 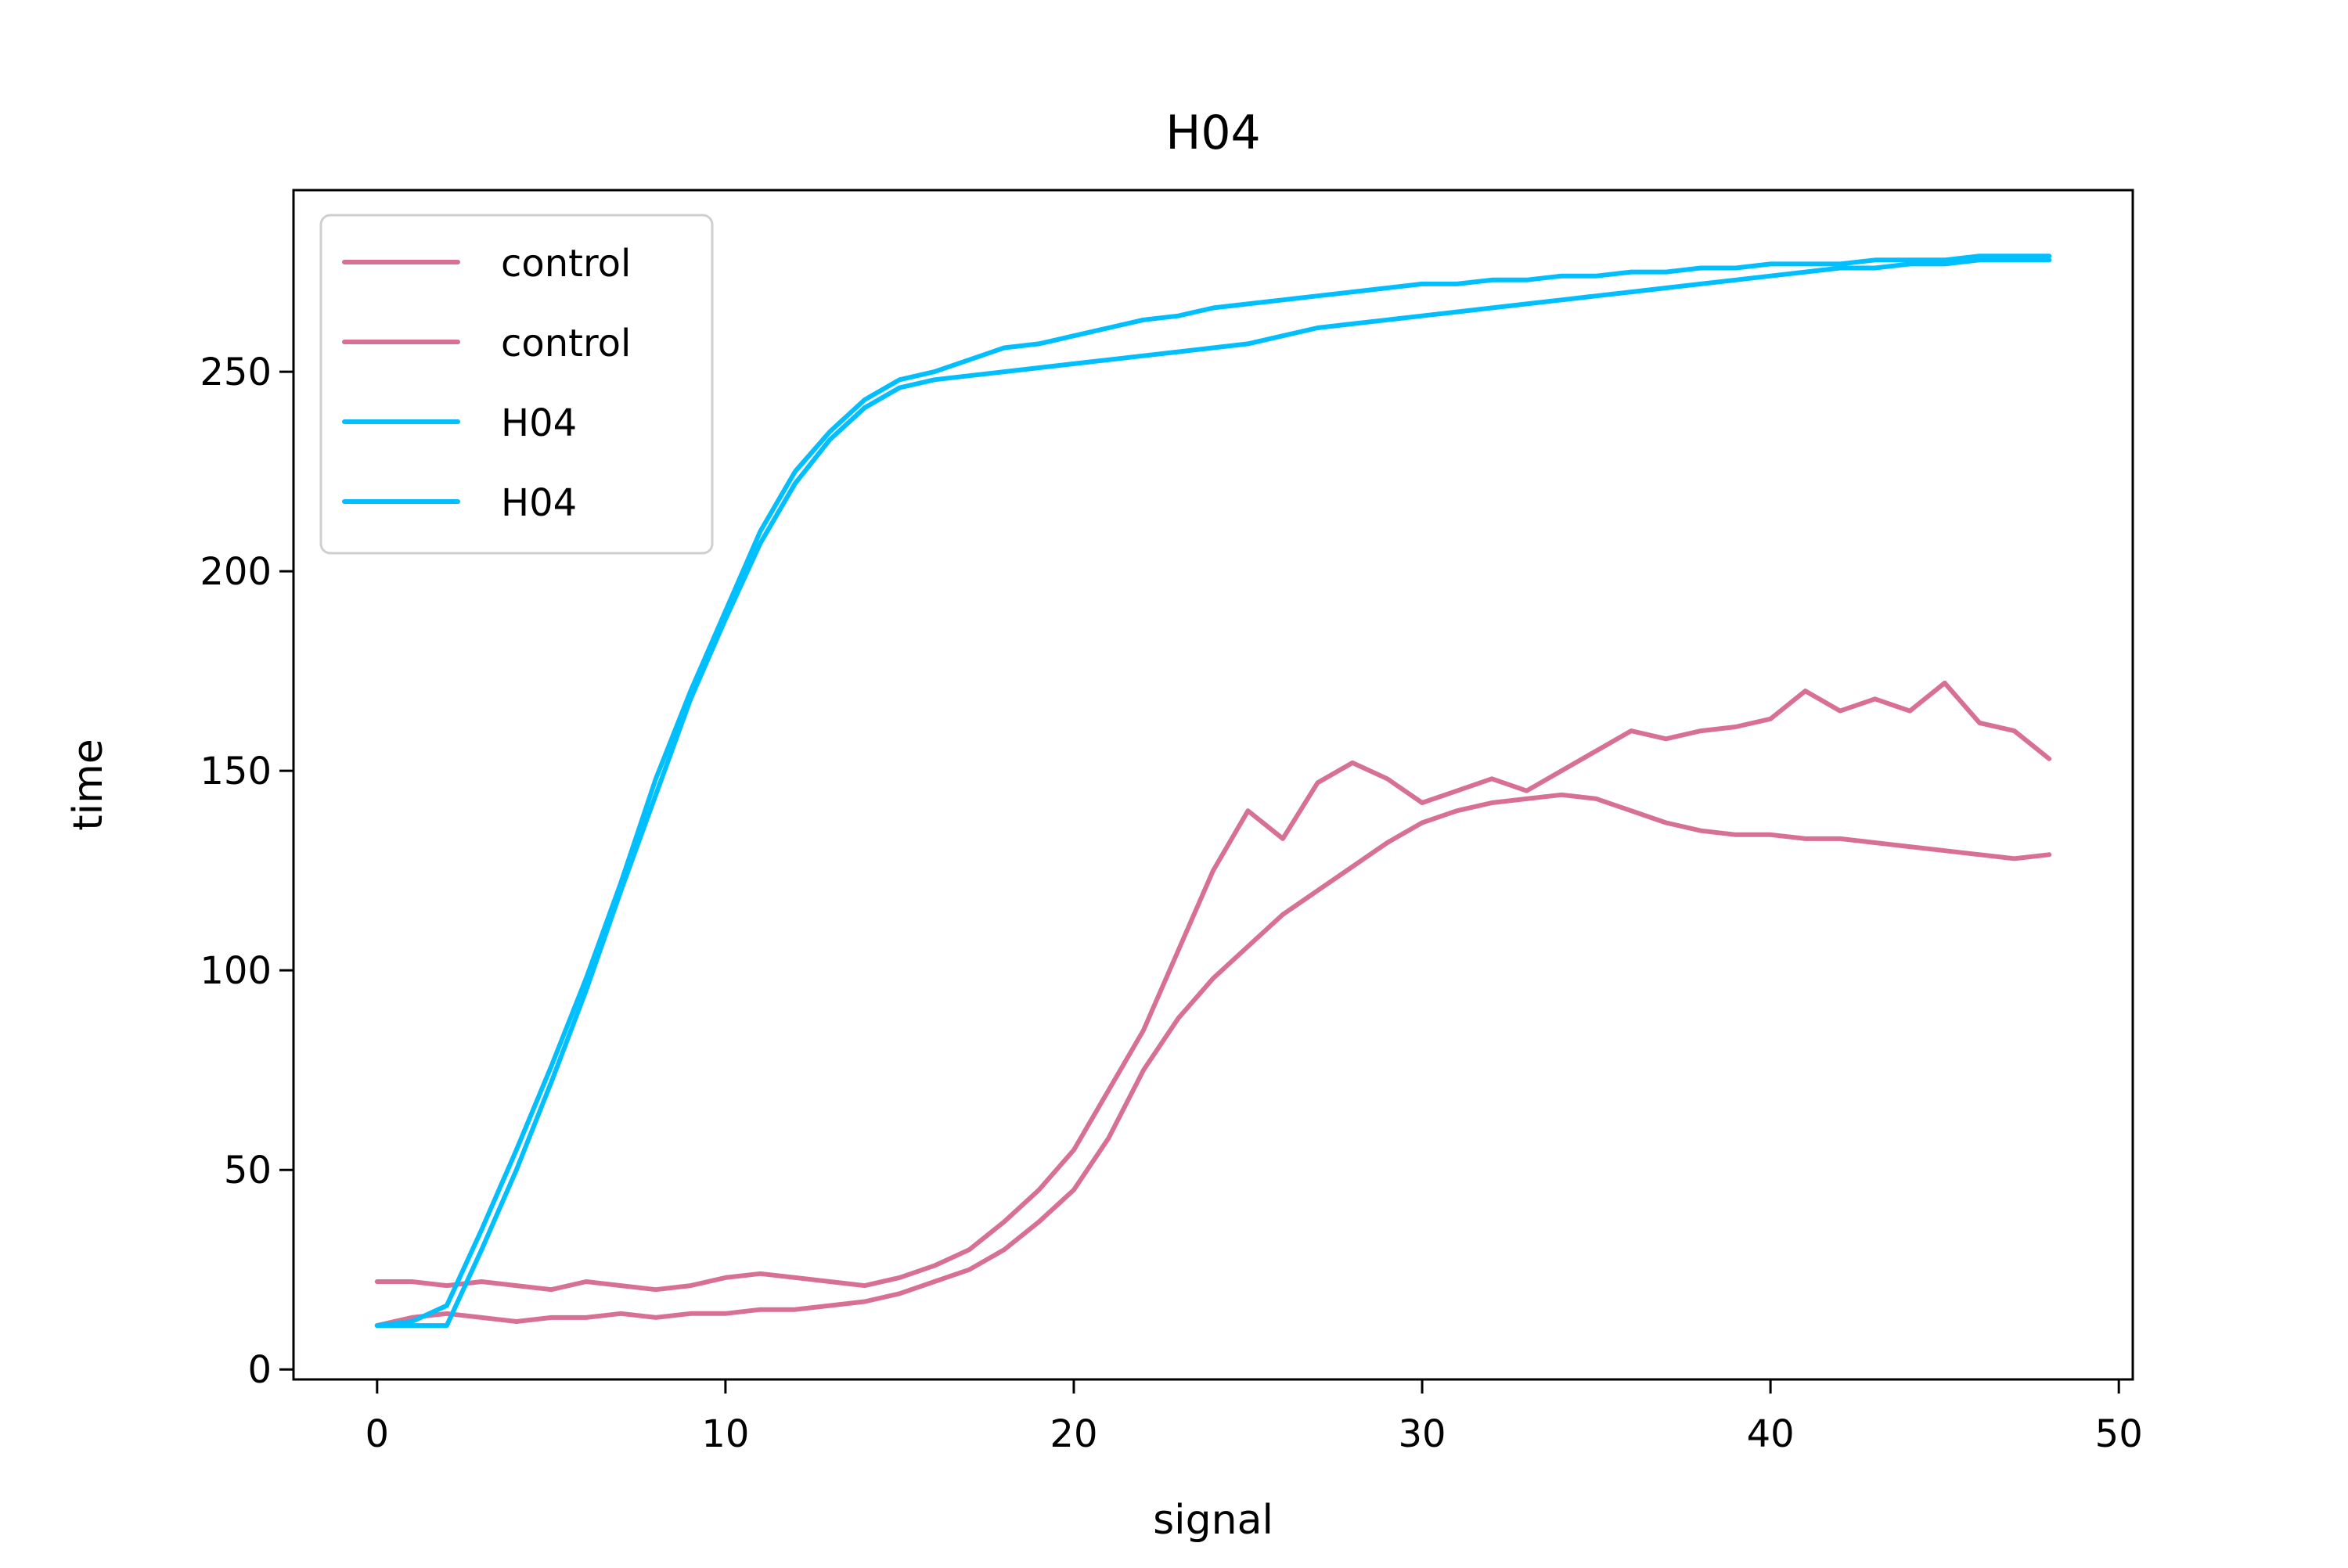 What do you see at coordinates (566, 264) in the screenshot?
I see `legend-label-0: control` at bounding box center [566, 264].